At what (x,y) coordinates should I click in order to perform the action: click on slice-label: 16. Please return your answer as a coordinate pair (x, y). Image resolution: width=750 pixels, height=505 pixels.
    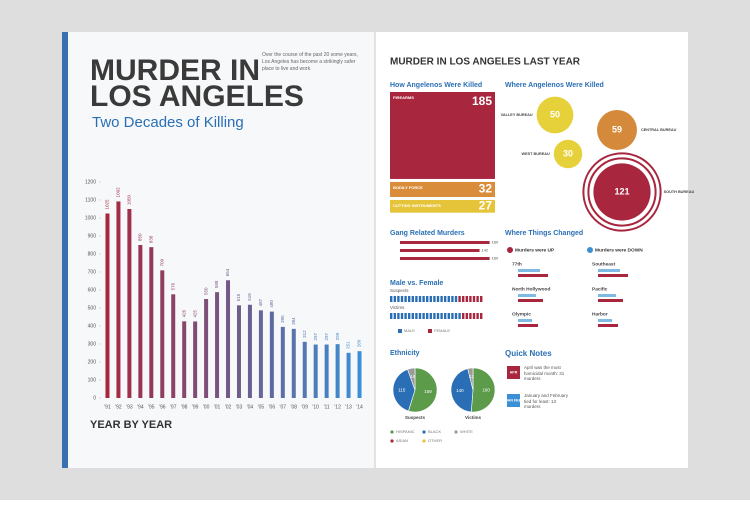
    Looking at the image, I should click on (413, 376).